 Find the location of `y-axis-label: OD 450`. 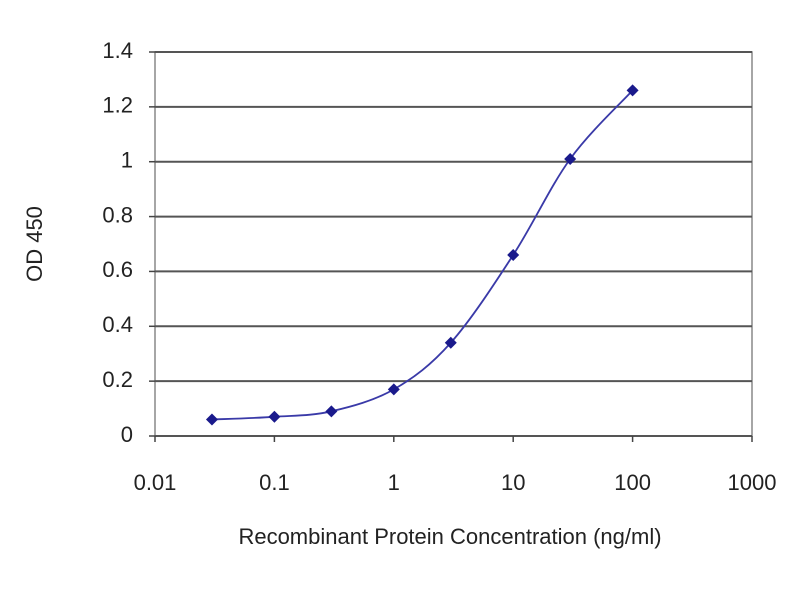

y-axis-label: OD 450 is located at coordinates (34, 244).